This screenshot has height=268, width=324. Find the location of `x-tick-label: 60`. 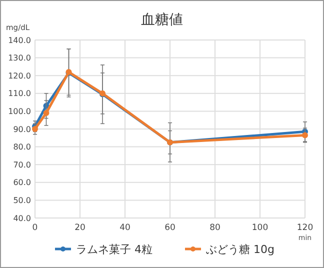

x-tick-label: 60 is located at coordinates (170, 228).